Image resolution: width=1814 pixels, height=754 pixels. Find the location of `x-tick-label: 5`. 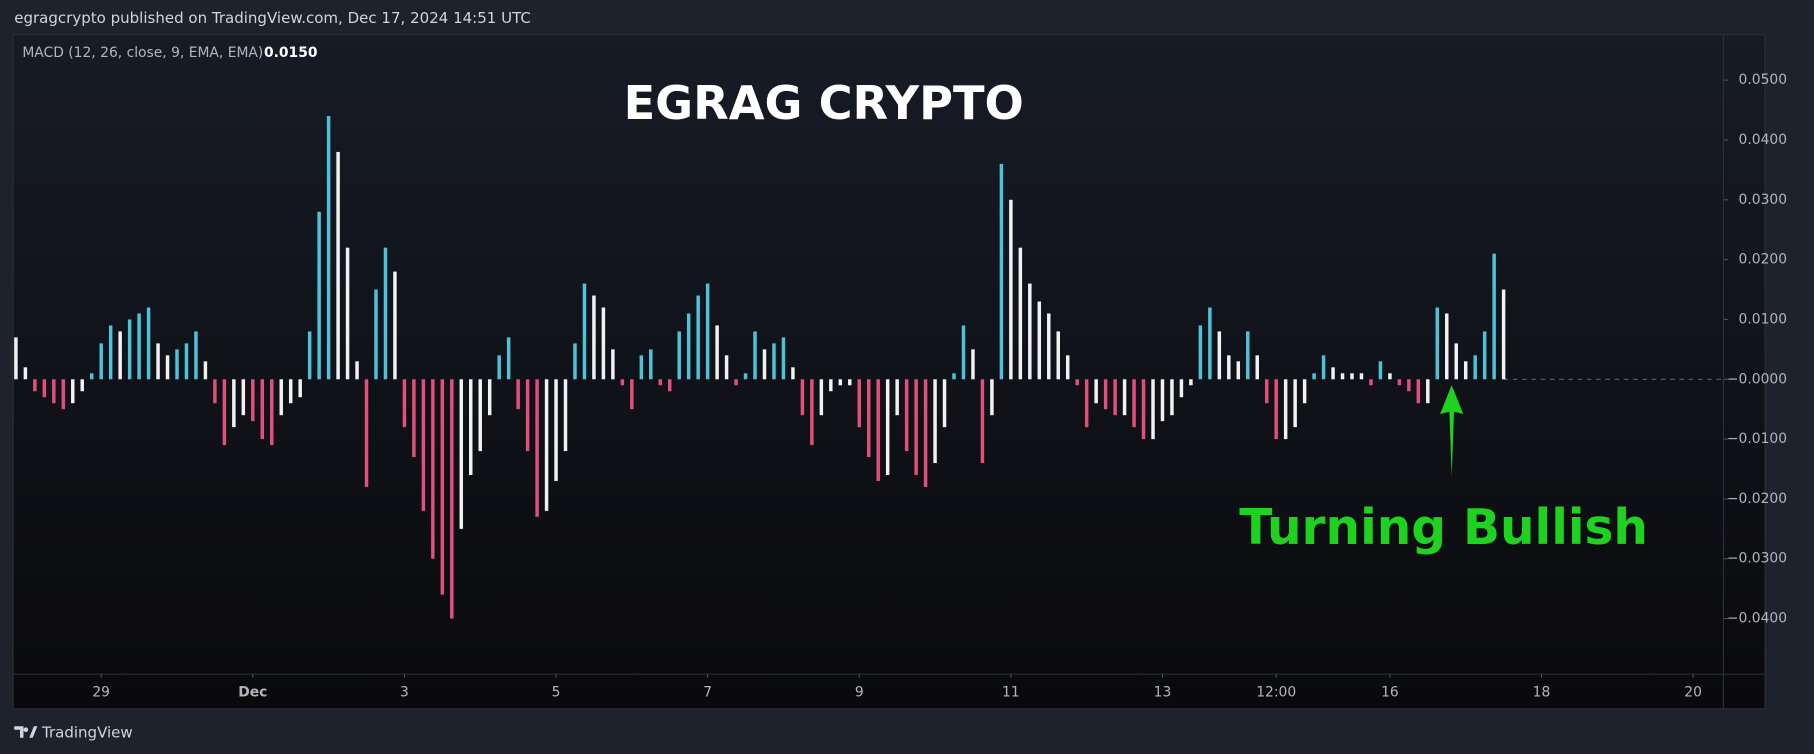

x-tick-label: 5 is located at coordinates (556, 693).